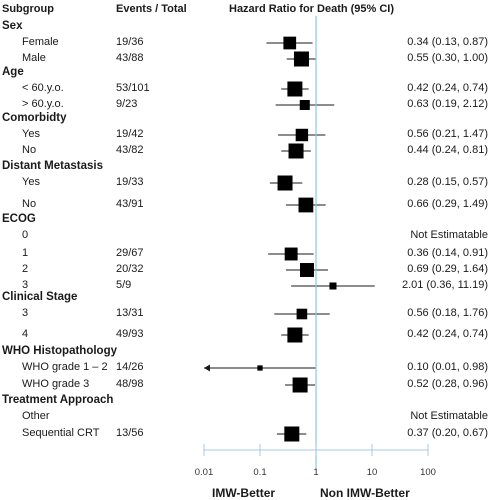 Image resolution: width=492 pixels, height=500 pixels. What do you see at coordinates (259, 472) in the screenshot?
I see `x-tick-label: 0.1` at bounding box center [259, 472].